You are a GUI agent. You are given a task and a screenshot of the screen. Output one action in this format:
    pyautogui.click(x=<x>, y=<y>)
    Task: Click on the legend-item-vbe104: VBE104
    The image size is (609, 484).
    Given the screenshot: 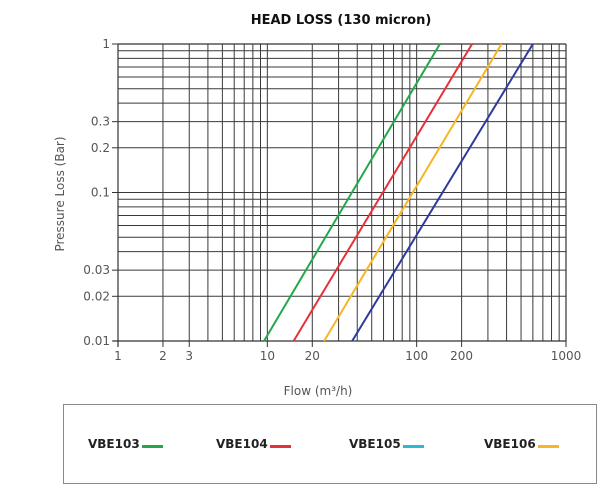 What is the action you would take?
    pyautogui.click(x=253, y=444)
    